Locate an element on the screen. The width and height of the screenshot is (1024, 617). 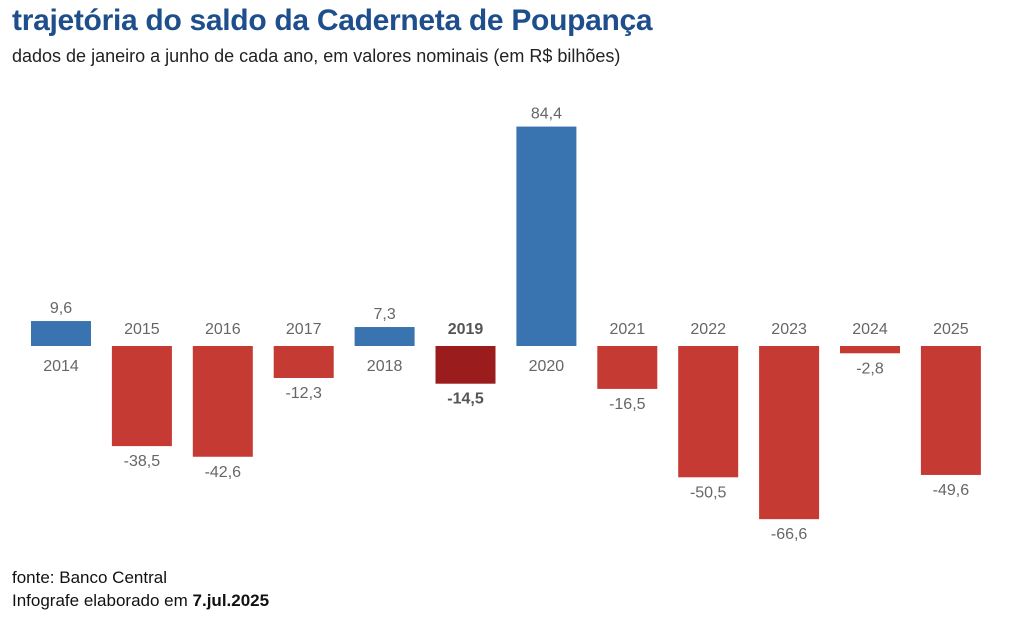
value-label-2021: -16,5 is located at coordinates (627, 404).